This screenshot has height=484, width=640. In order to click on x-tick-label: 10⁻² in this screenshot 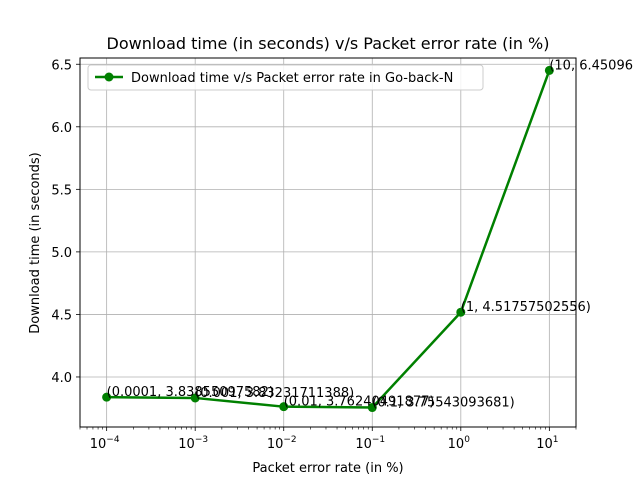, I will do `click(282, 443)`.